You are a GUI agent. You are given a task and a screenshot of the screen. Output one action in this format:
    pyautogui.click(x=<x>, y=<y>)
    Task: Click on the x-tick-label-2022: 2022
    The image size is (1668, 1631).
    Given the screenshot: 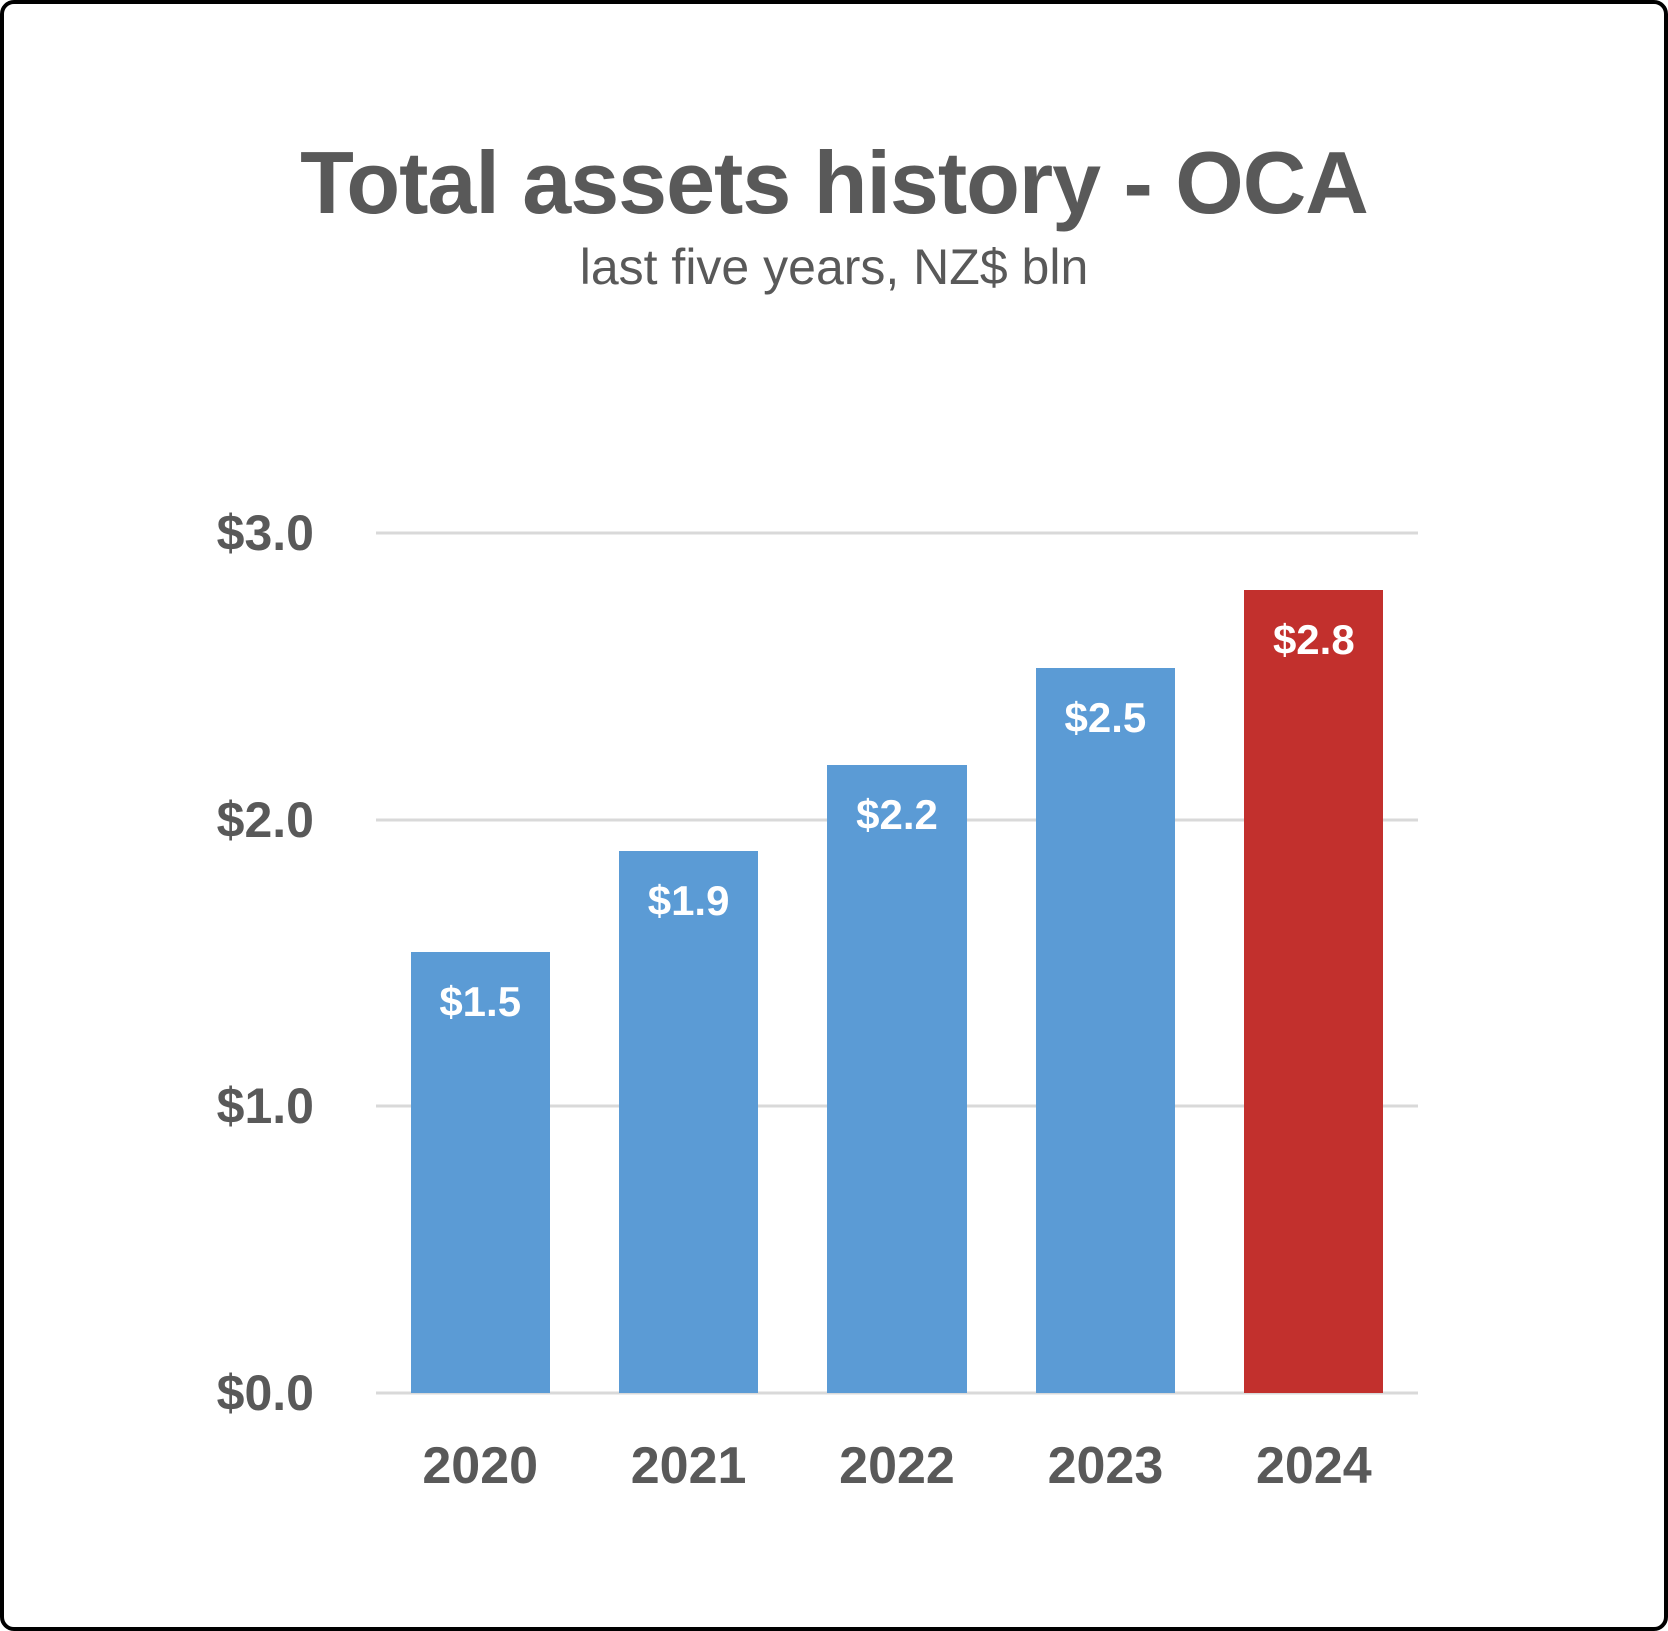 What is the action you would take?
    pyautogui.click(x=897, y=1466)
    